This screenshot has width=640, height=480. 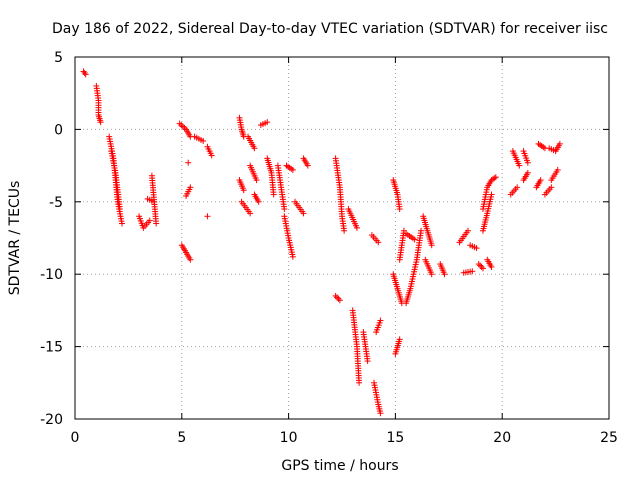 I want to click on x-tick-label: 15, so click(x=395, y=438).